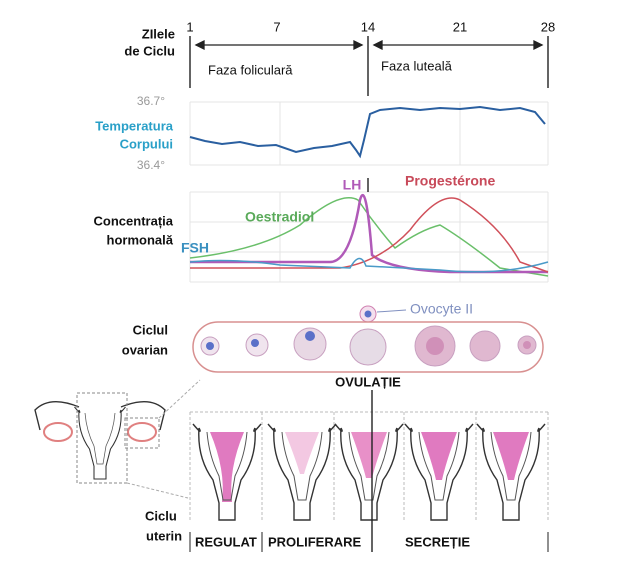 This screenshot has height=571, width=625. I want to click on oocyte-label: Ovocyte II, so click(441, 309).